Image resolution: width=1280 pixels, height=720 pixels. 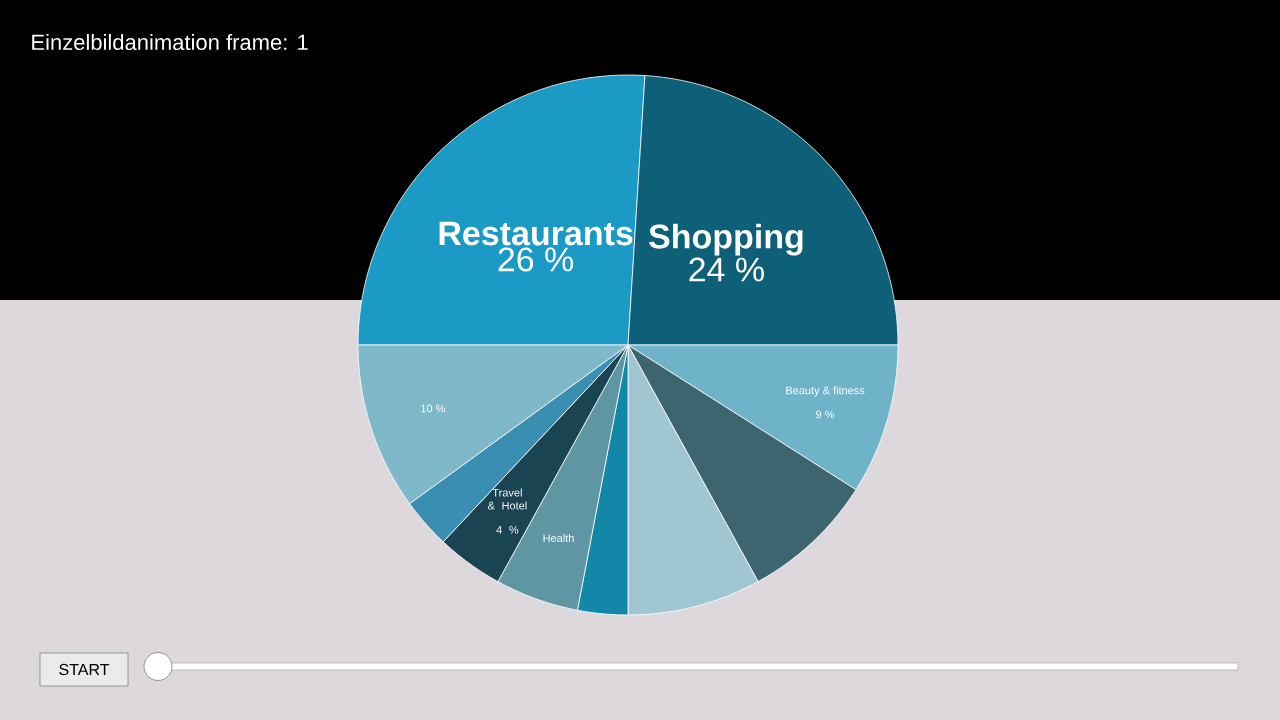 What do you see at coordinates (170, 42) in the screenshot?
I see `text: Einzelbildanimation frame: 1` at bounding box center [170, 42].